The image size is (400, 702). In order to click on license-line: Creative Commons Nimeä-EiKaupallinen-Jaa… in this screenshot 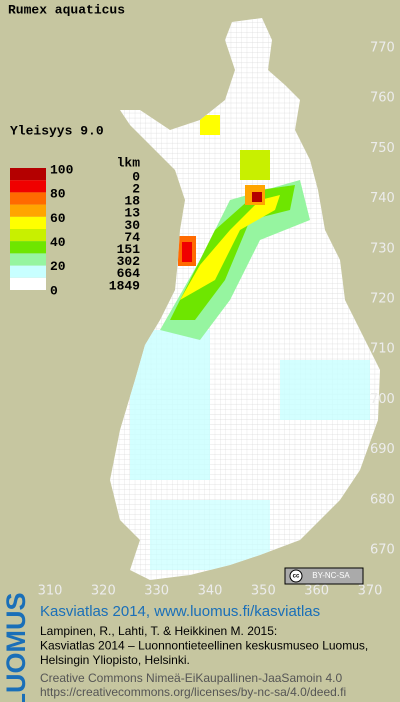, I will do `click(191, 678)`.